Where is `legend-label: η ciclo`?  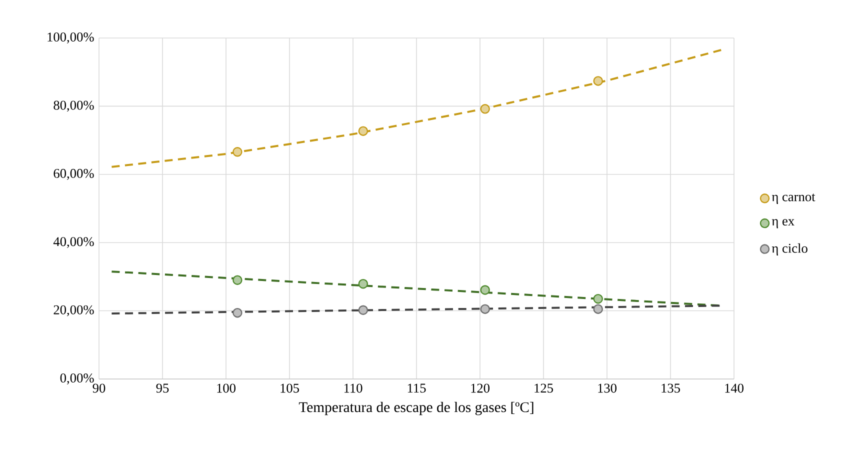 legend-label: η ciclo is located at coordinates (790, 249).